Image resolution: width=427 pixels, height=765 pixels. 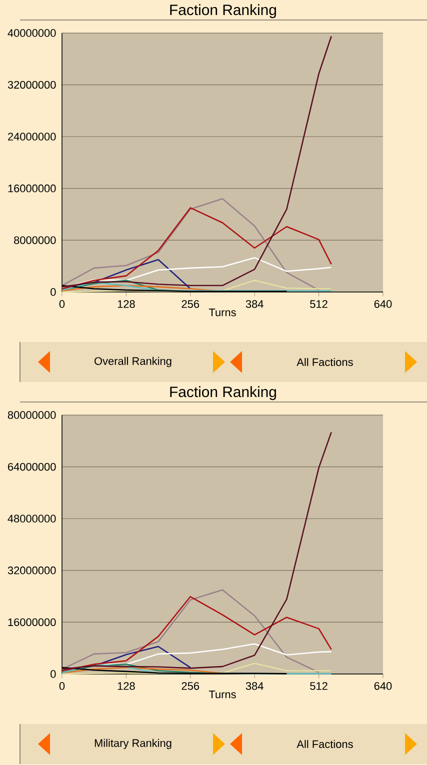 I want to click on y-tick-label: 80000000, so click(x=32, y=415).